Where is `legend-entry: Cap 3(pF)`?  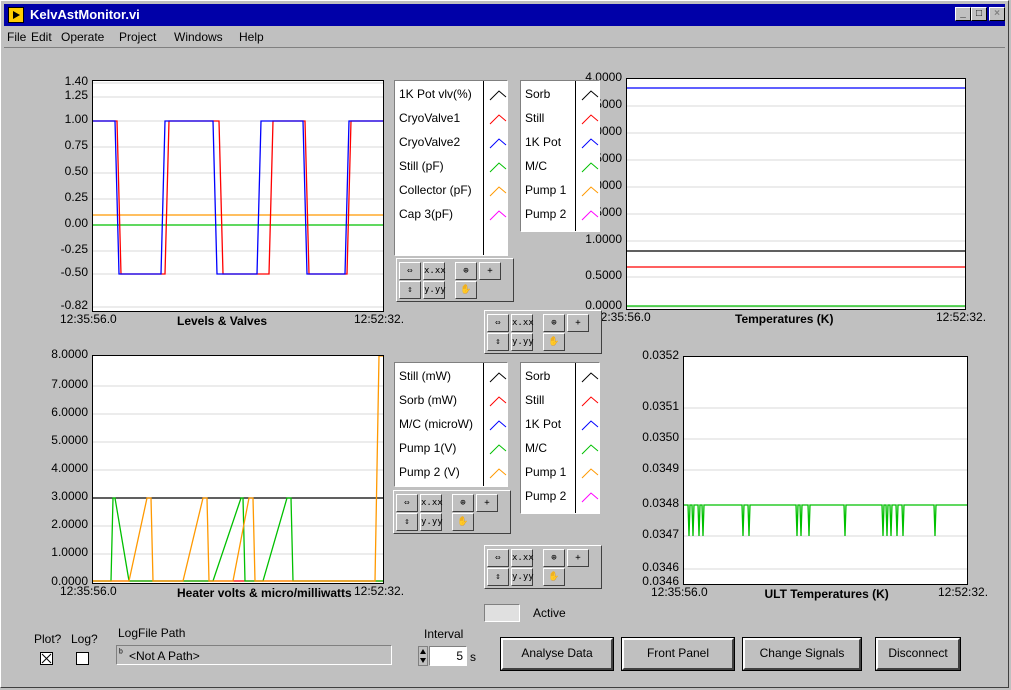
legend-entry: Cap 3(pF) is located at coordinates (453, 217).